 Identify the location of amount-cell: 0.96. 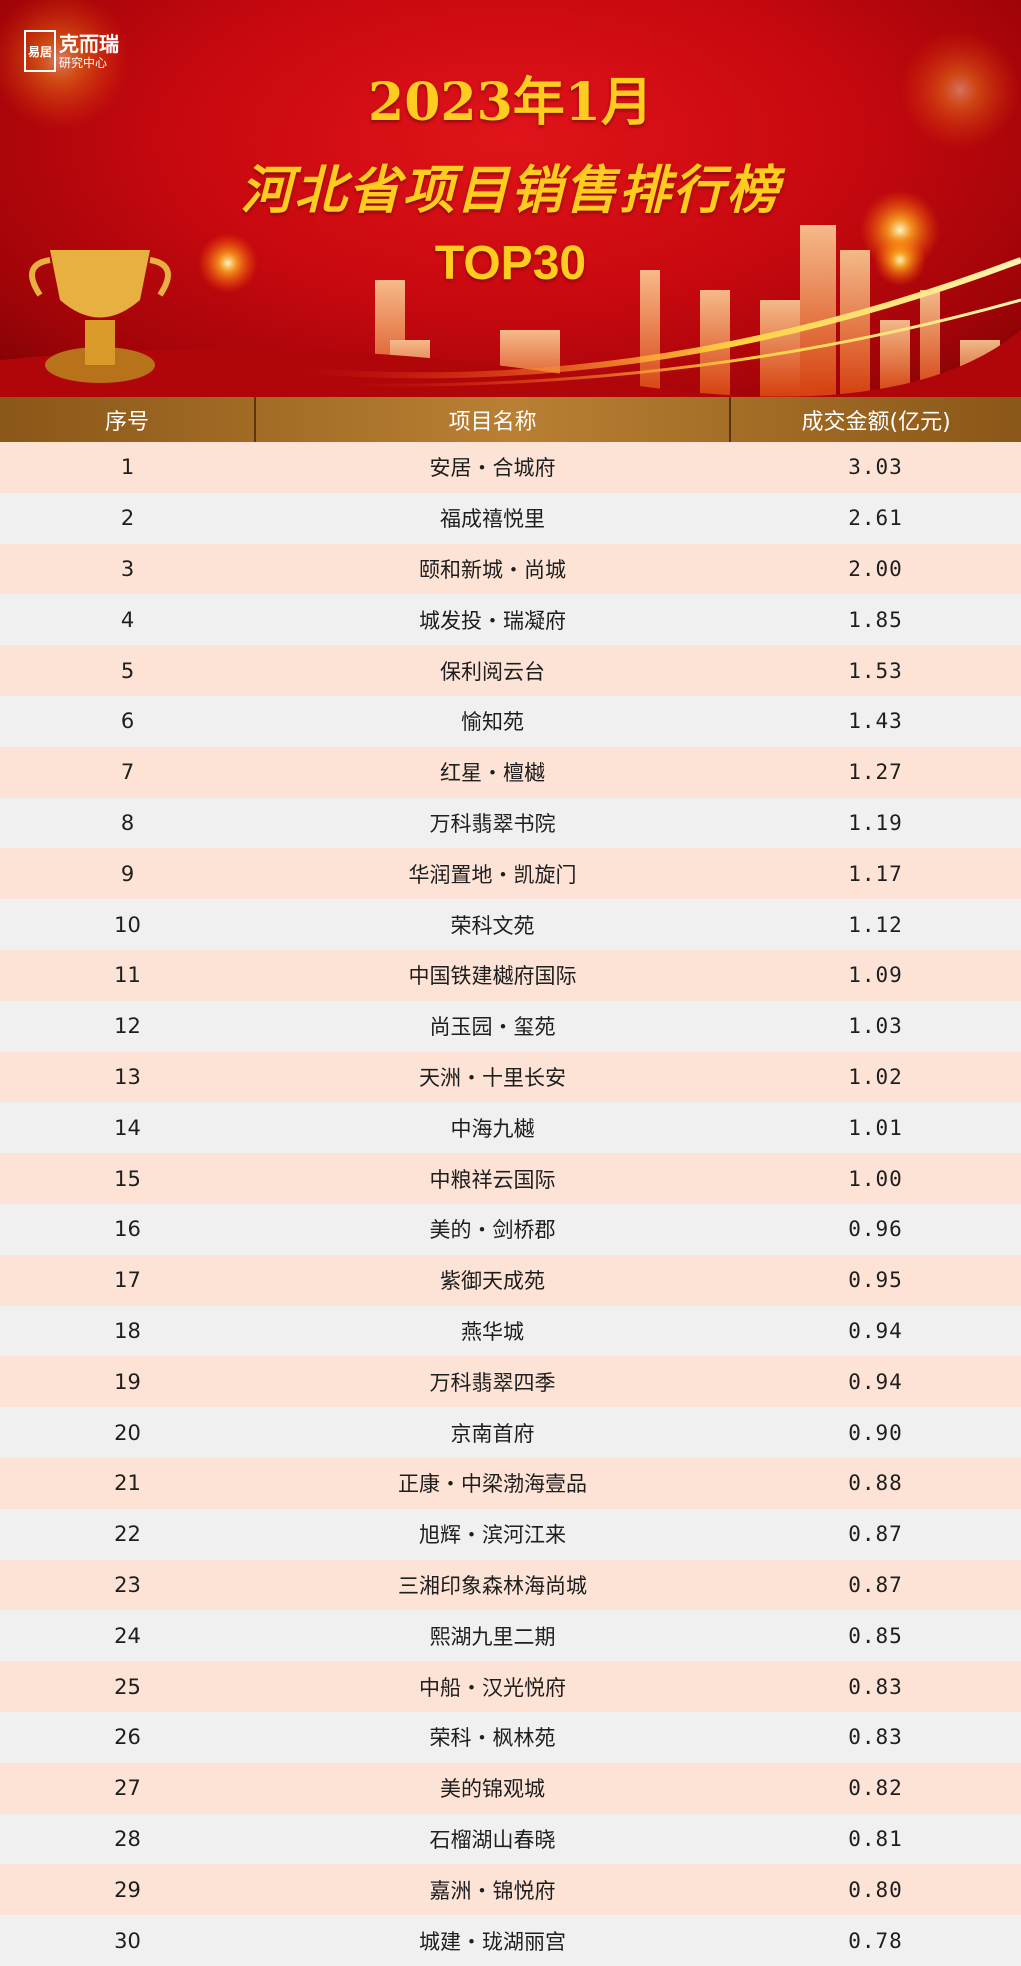
(875, 1229).